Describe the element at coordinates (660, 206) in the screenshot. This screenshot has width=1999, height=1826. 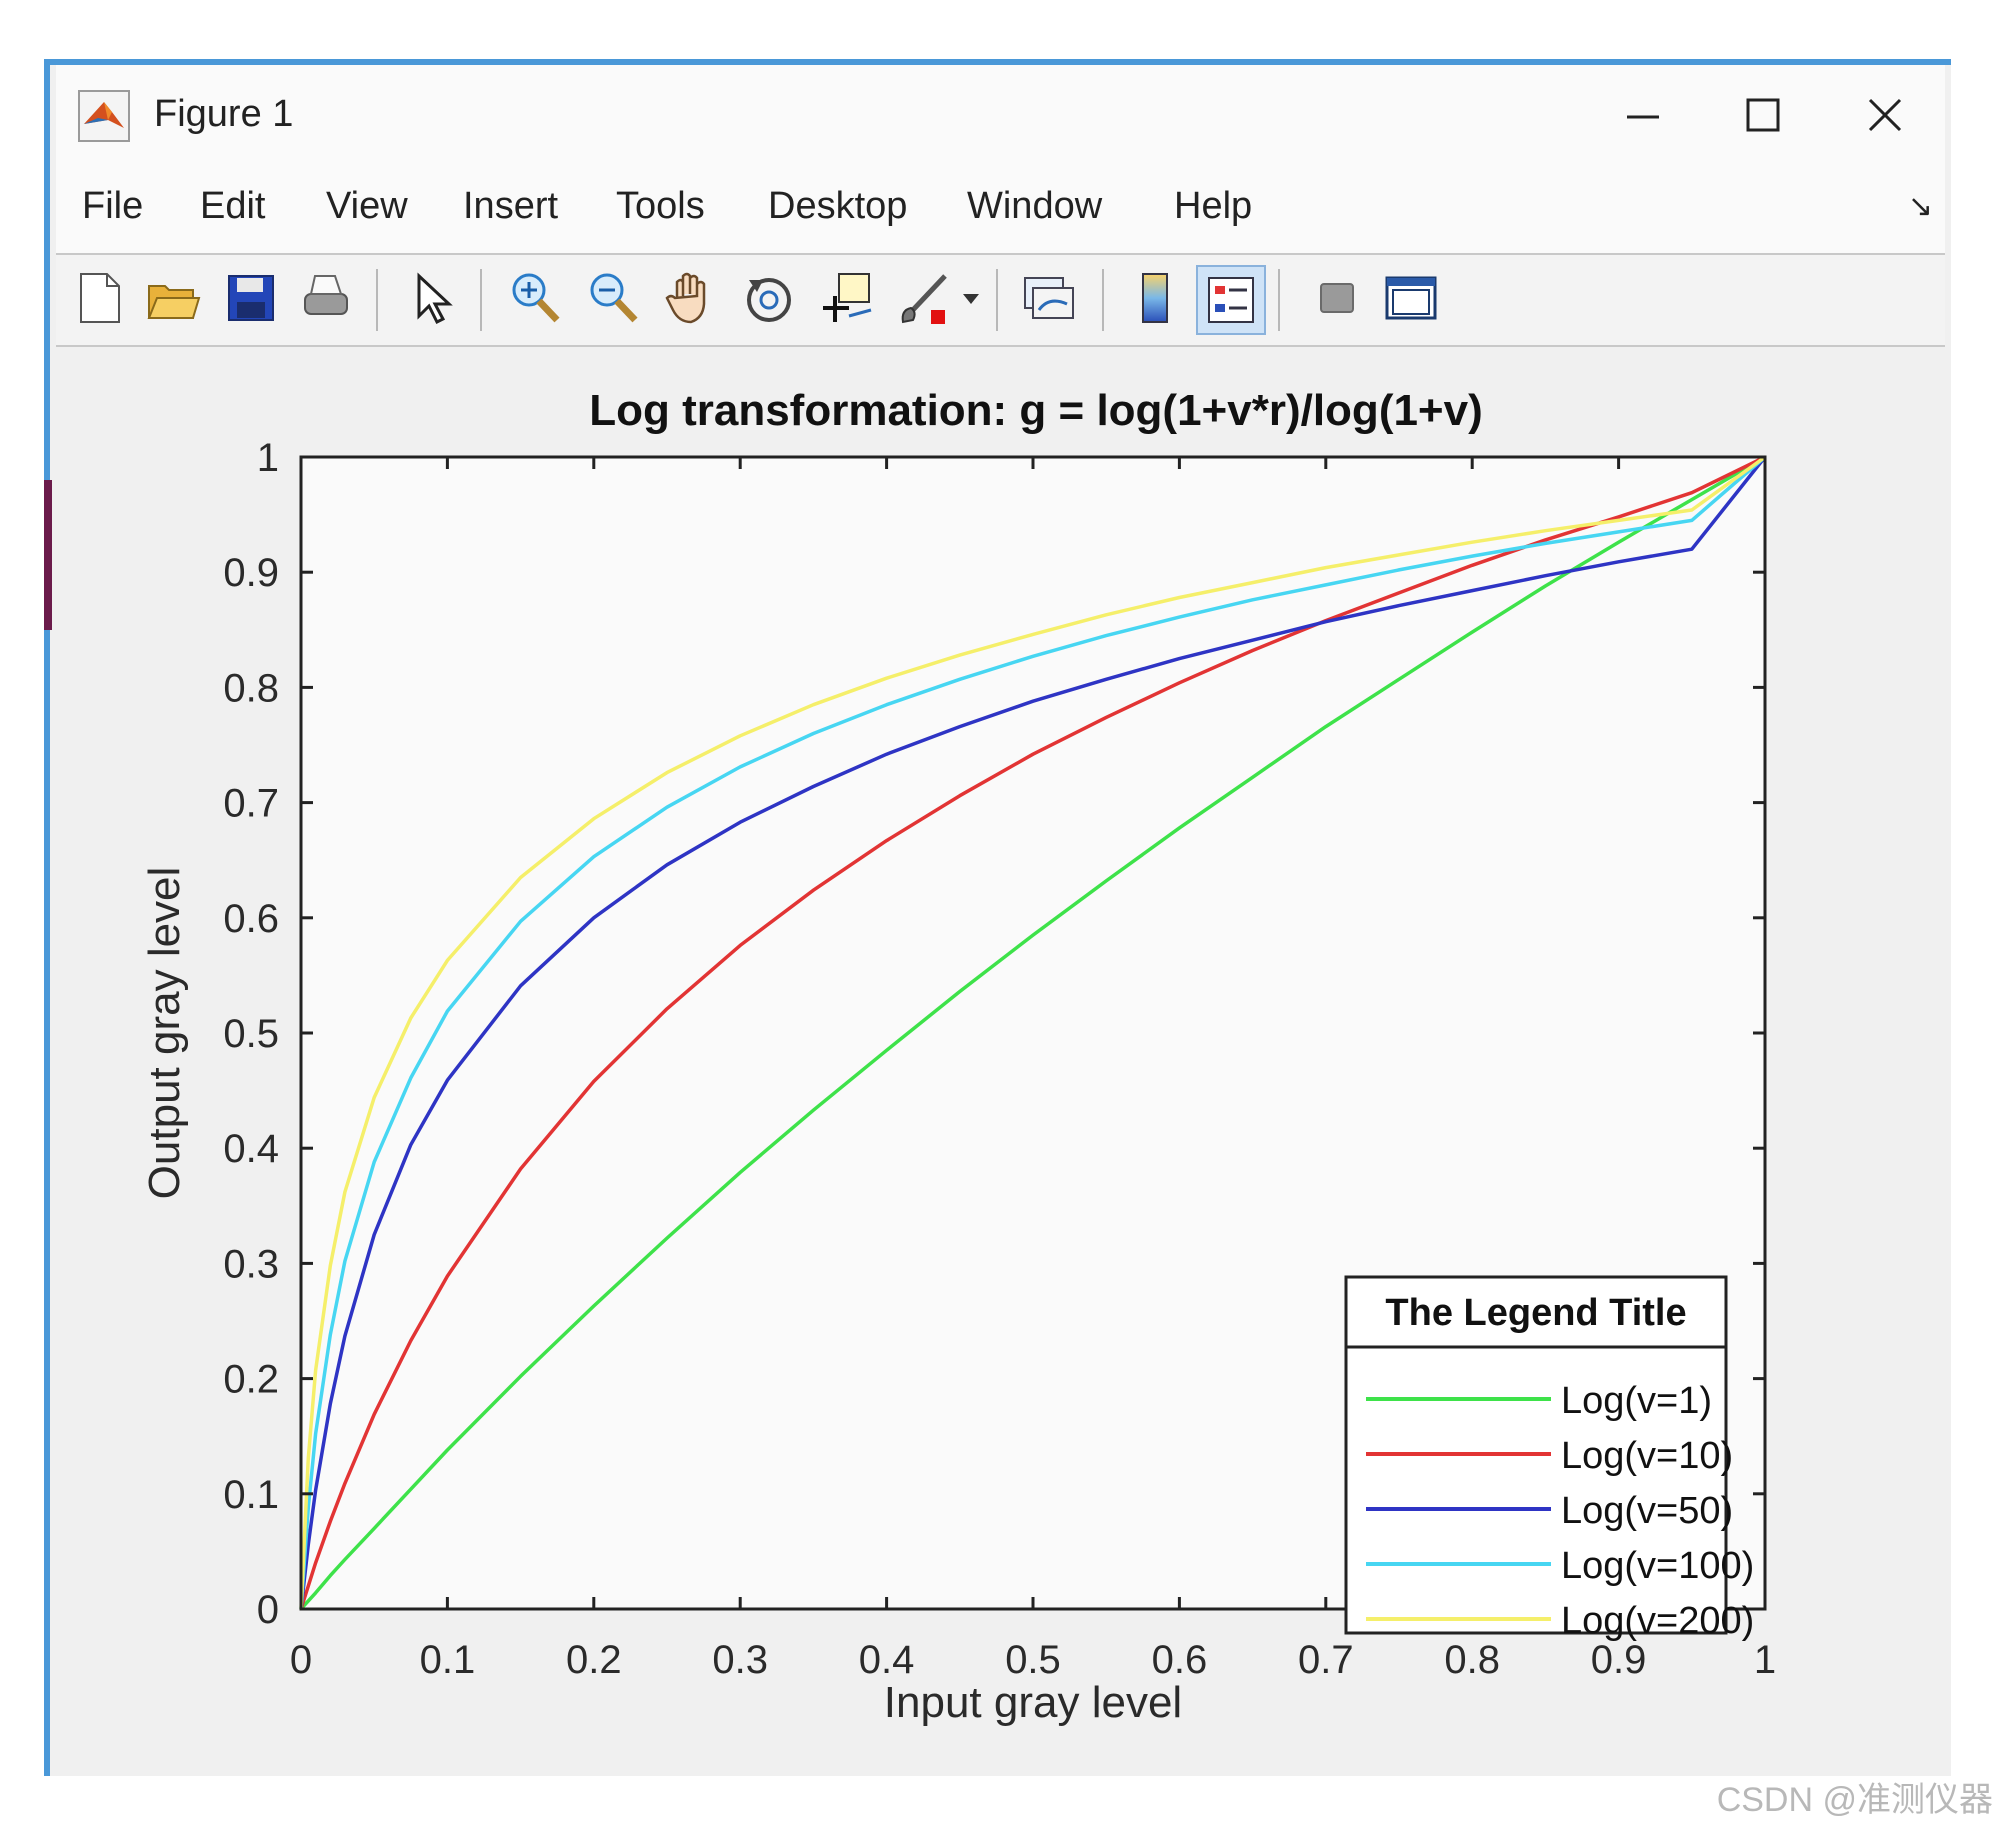
I see `menu-tools: Tools` at that location.